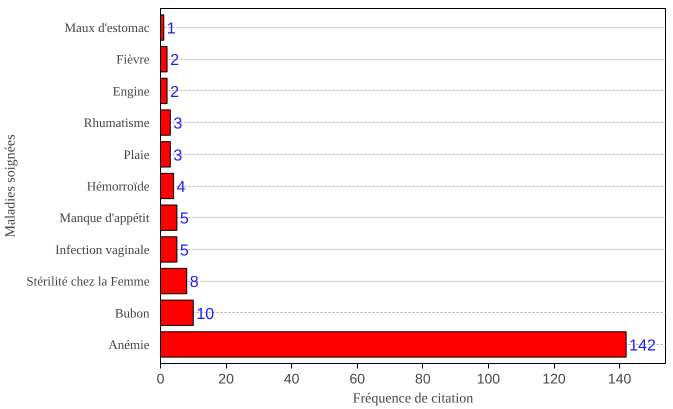 This screenshot has width=673, height=409. What do you see at coordinates (129, 344) in the screenshot?
I see `y-tick-label: Anémie` at bounding box center [129, 344].